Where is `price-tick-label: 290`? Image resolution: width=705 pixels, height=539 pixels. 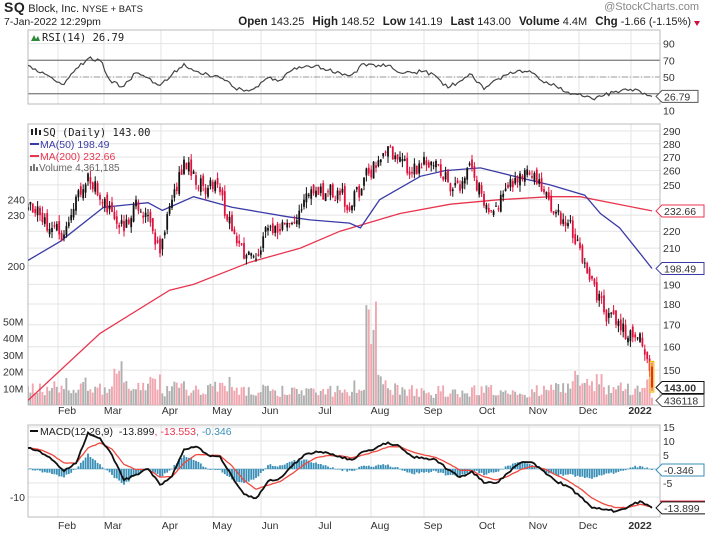
price-tick-label: 290 is located at coordinates (672, 132).